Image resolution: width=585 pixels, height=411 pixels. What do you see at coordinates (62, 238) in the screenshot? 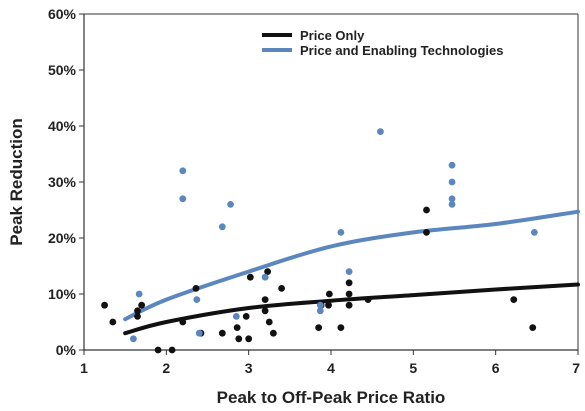
I see `y-tick-label: 20%` at bounding box center [62, 238].